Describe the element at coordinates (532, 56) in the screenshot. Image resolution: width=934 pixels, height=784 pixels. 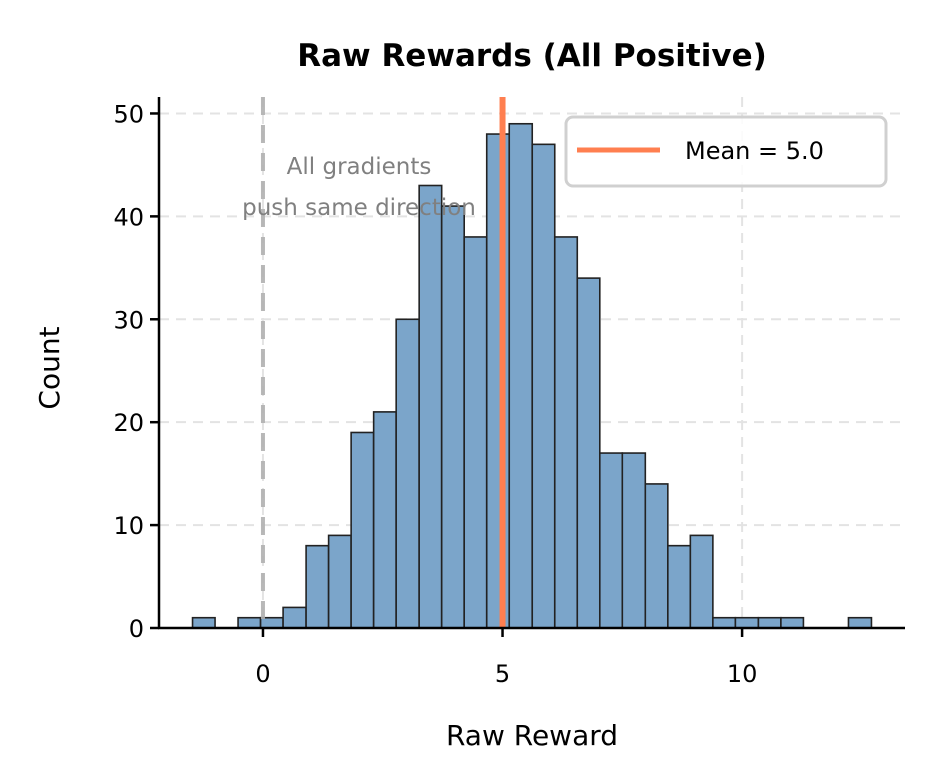
I see `chart-title: Raw Rewards (All Positive)` at that location.